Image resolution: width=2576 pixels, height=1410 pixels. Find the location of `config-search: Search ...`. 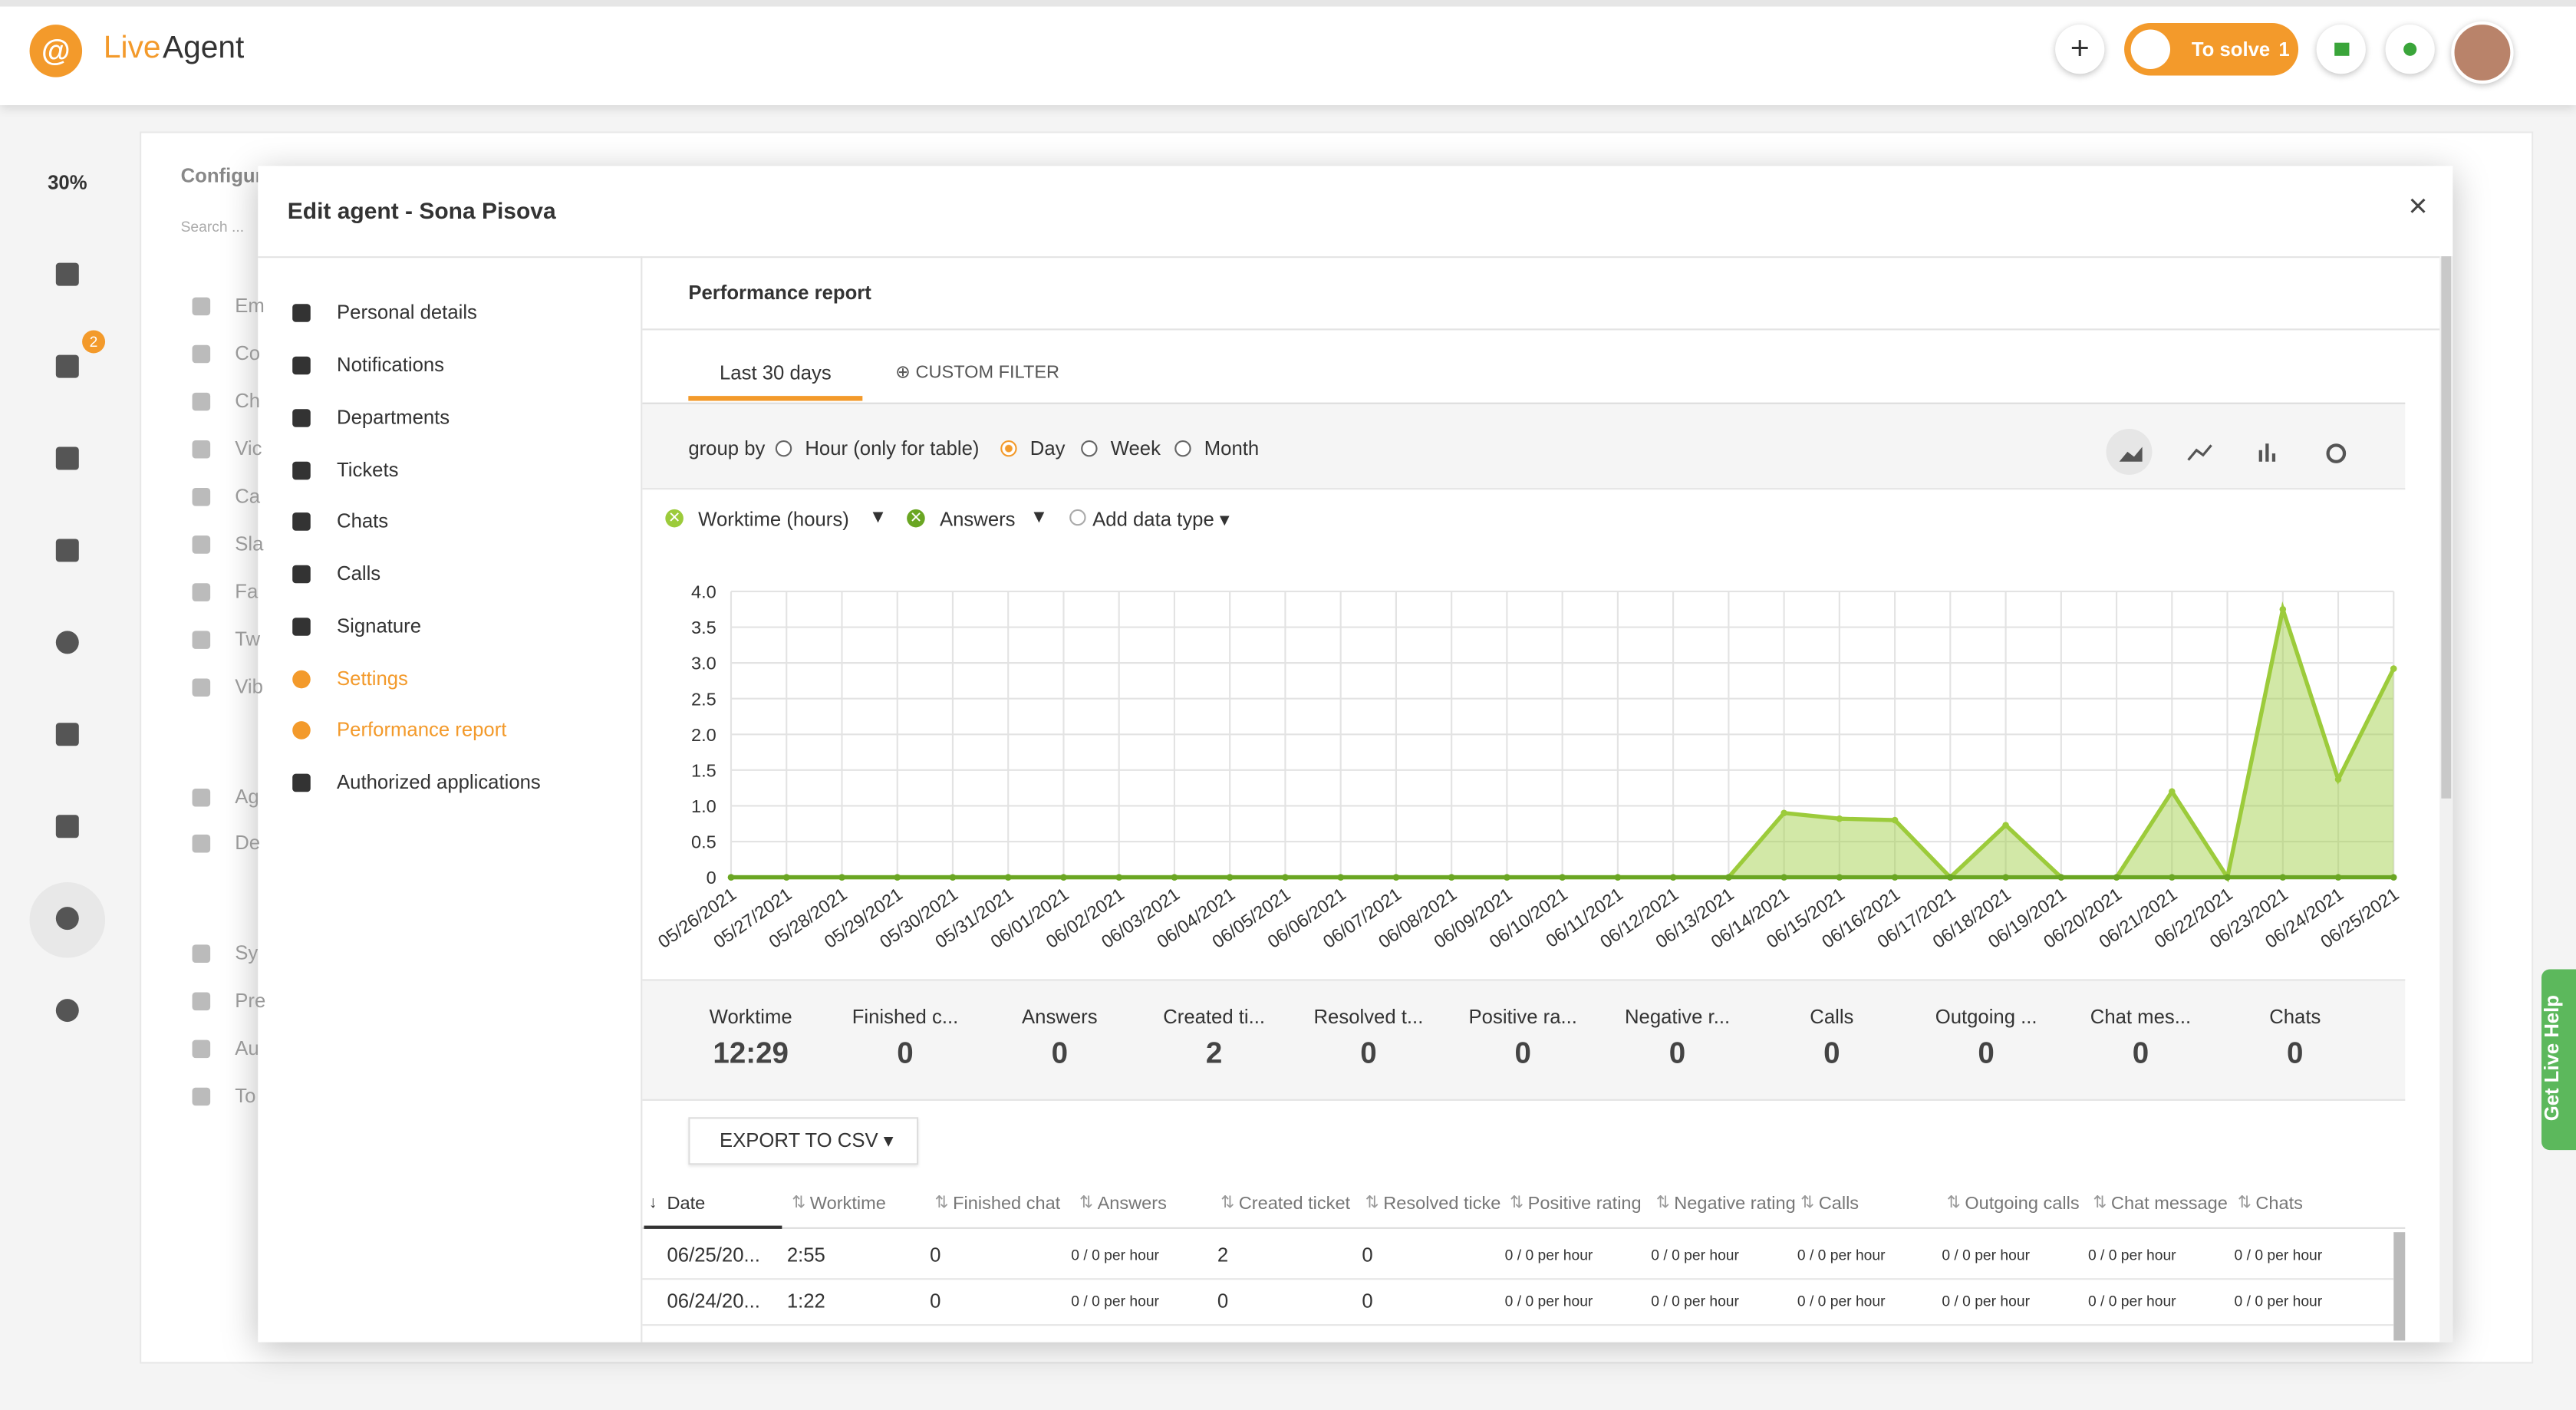

config-search: Search ... is located at coordinates (213, 227).